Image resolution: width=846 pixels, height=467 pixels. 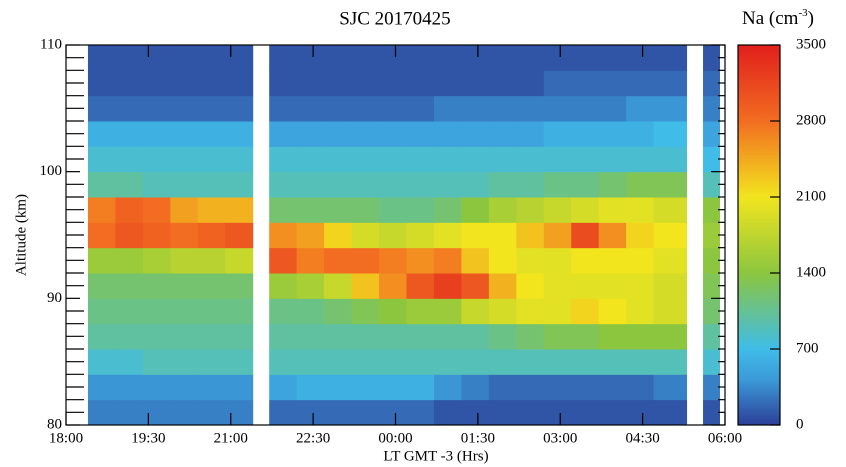 What do you see at coordinates (811, 196) in the screenshot?
I see `colorbar-tick-label: 2100` at bounding box center [811, 196].